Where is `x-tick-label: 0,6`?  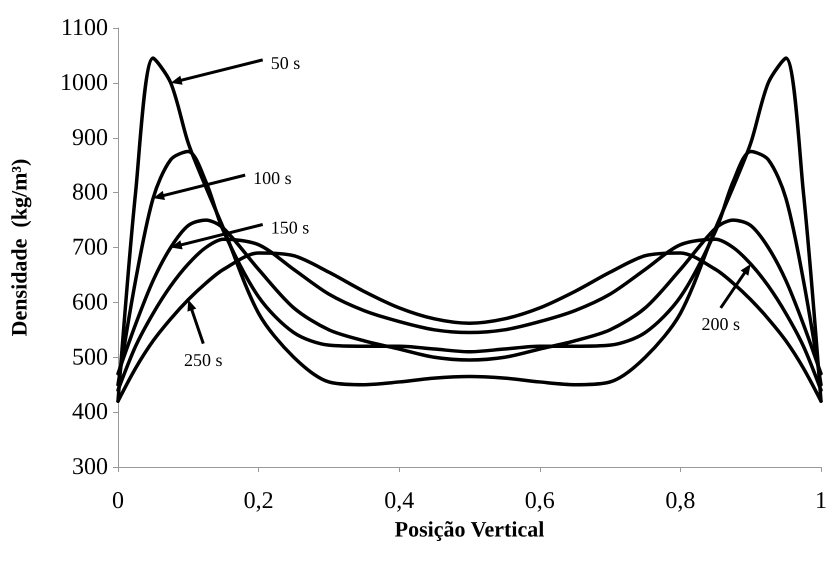
x-tick-label: 0,6 is located at coordinates (539, 501).